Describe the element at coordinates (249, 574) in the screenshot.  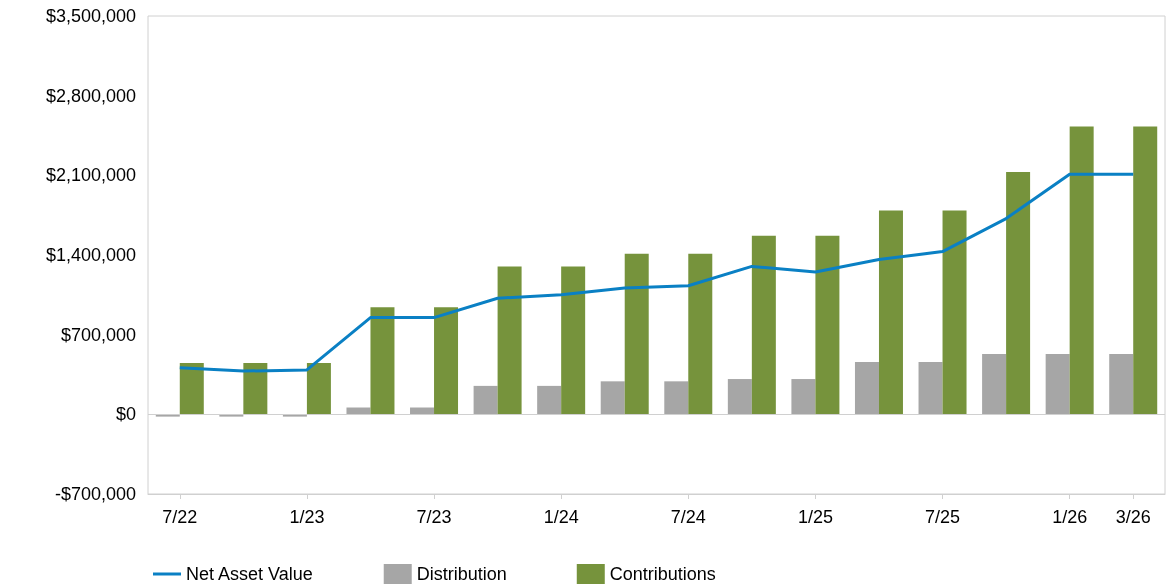
I see `legend-label: Net Asset Value` at that location.